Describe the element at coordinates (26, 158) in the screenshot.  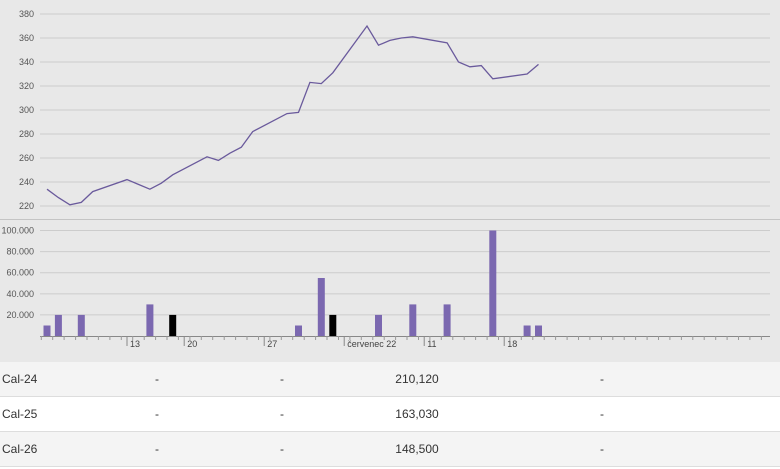
I see `y-tick-label: 260` at that location.